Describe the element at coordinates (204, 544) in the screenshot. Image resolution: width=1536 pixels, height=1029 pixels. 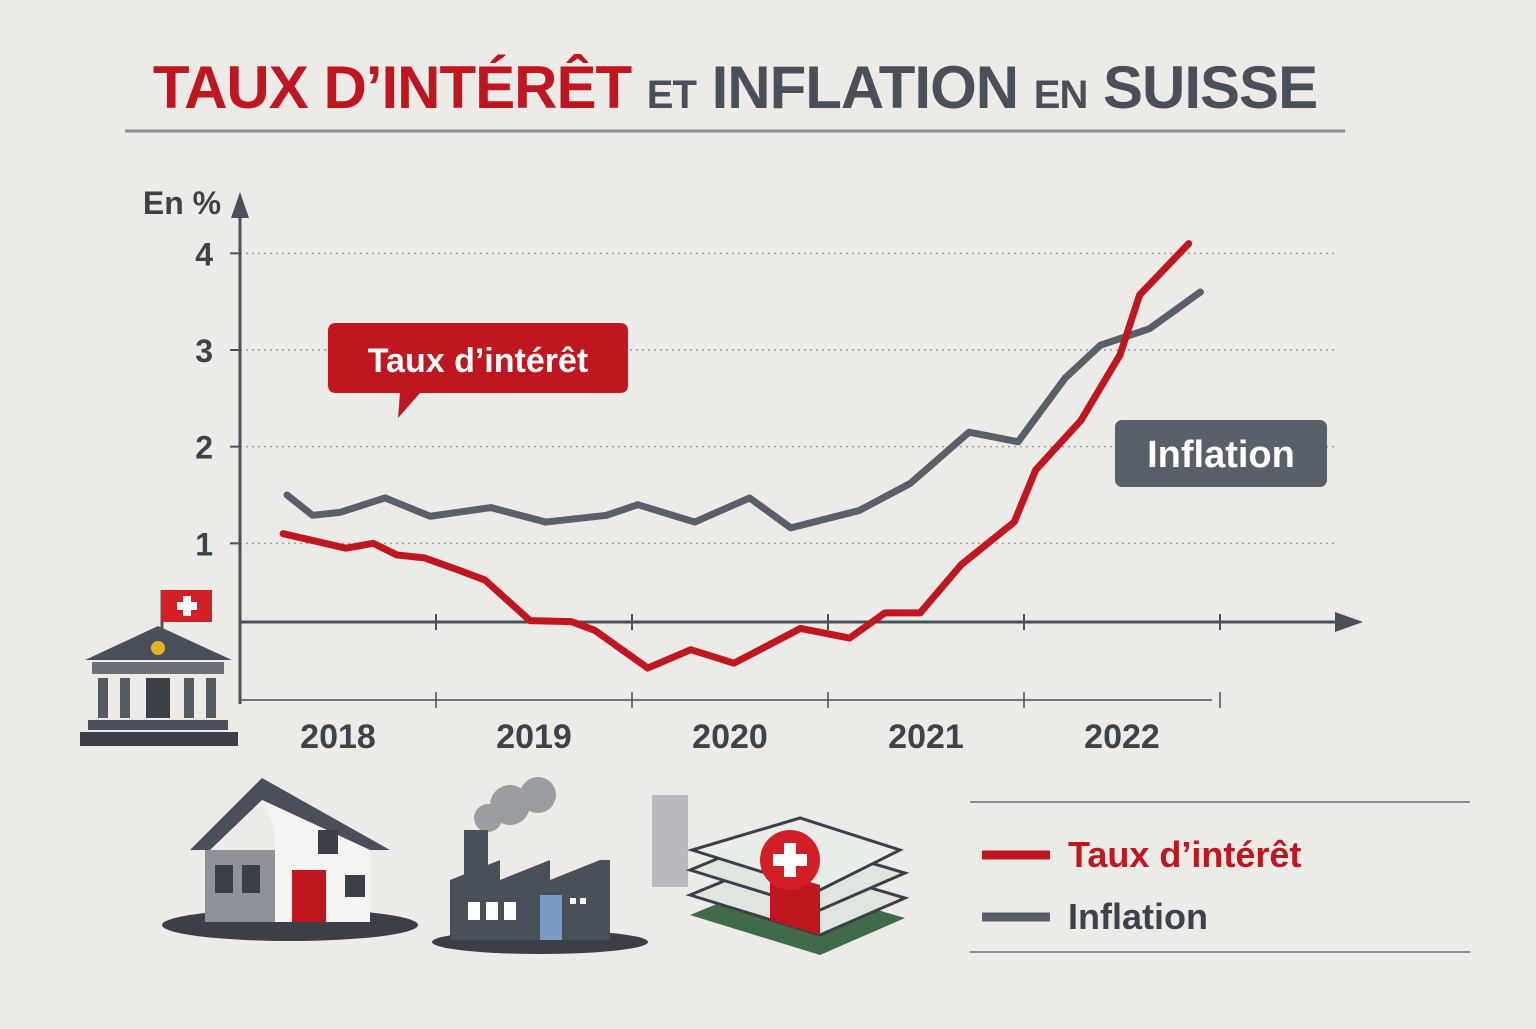
I see `y-tick-label: 1` at that location.